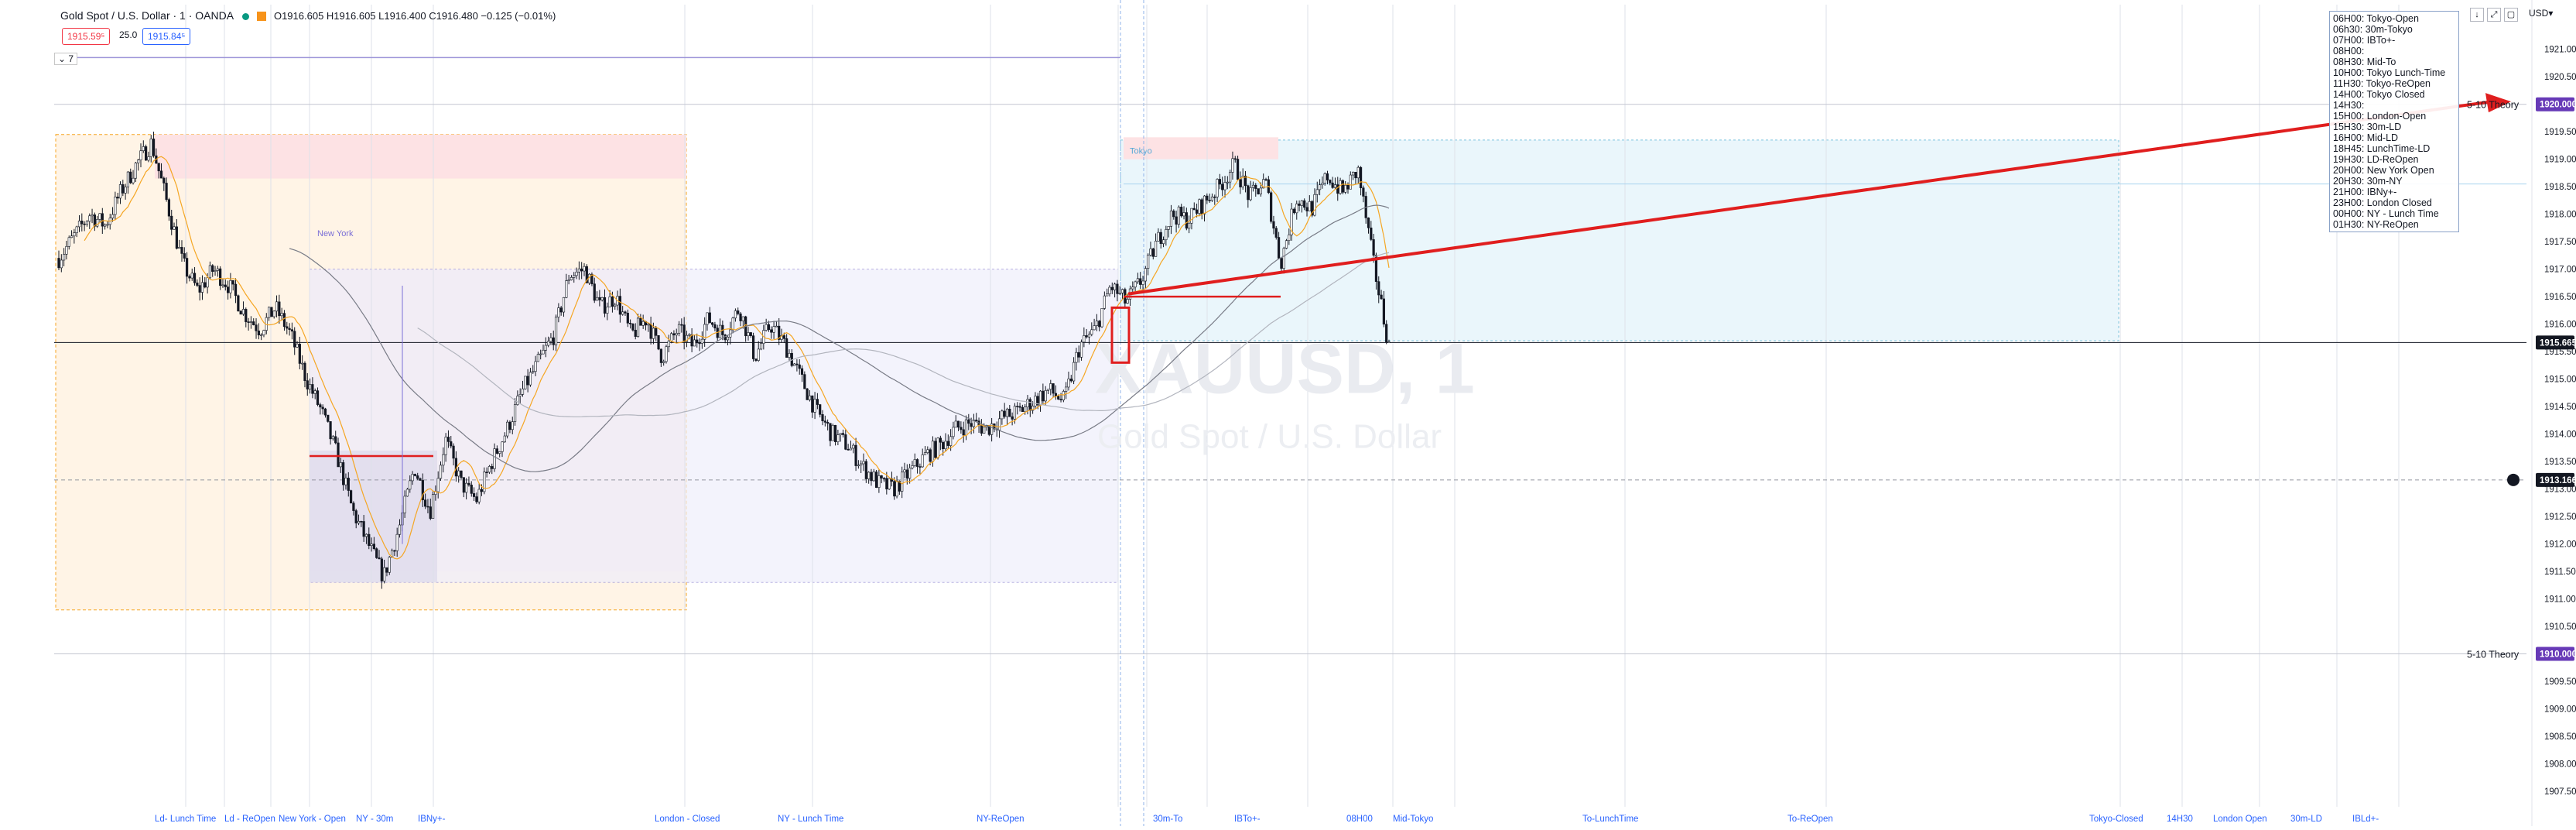 The height and width of the screenshot is (830, 2576). What do you see at coordinates (66, 59) in the screenshot?
I see `indicator-collapse-toggle: ⌄ 7` at bounding box center [66, 59].